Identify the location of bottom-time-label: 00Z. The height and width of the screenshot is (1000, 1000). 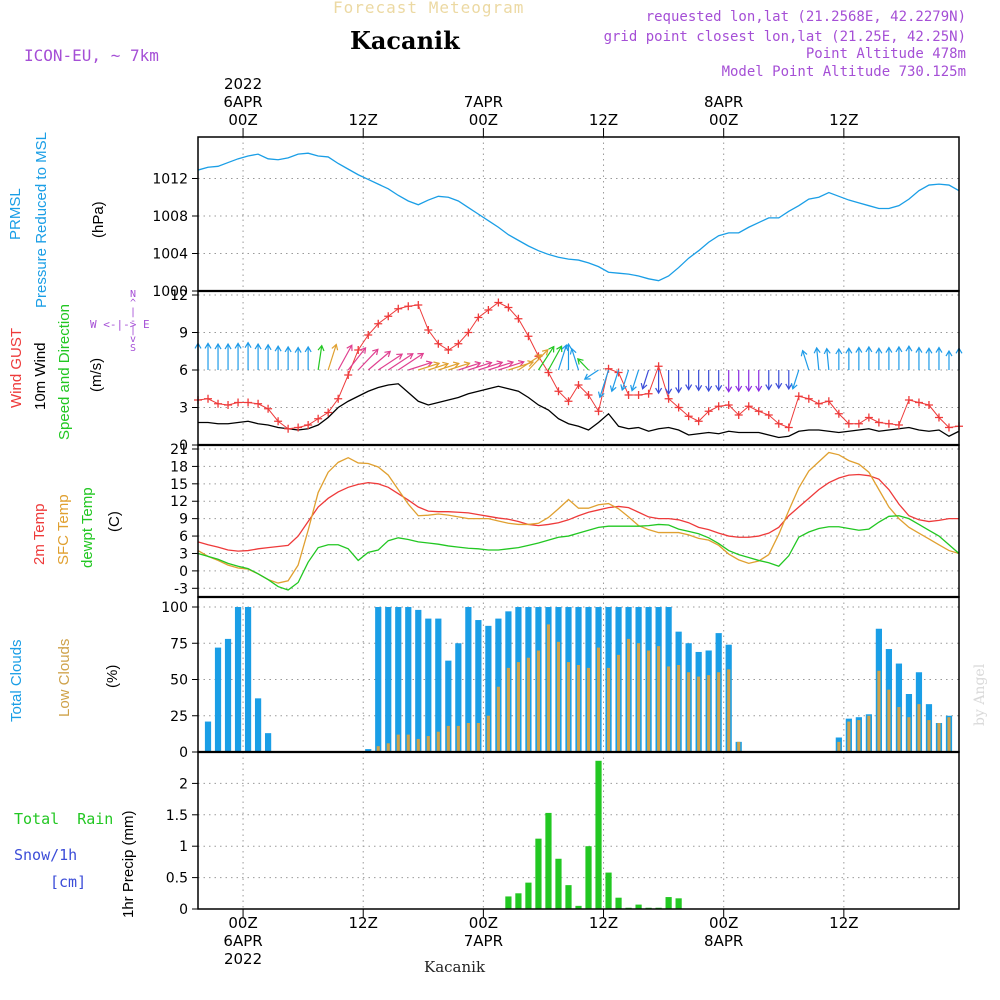
(242, 923).